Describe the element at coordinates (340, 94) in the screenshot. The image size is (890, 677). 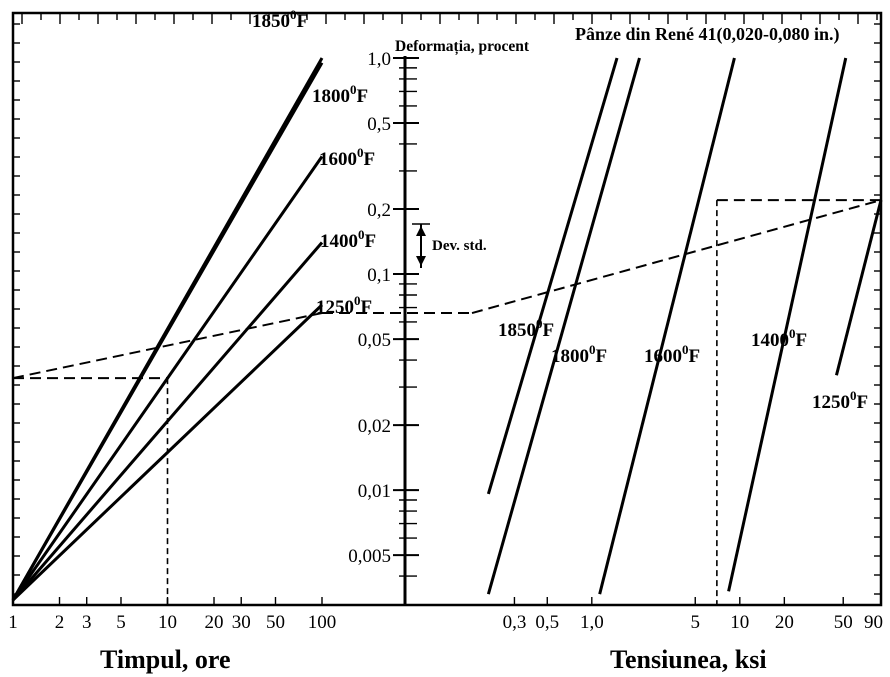
I see `time-series-label-1800: 18000F` at that location.